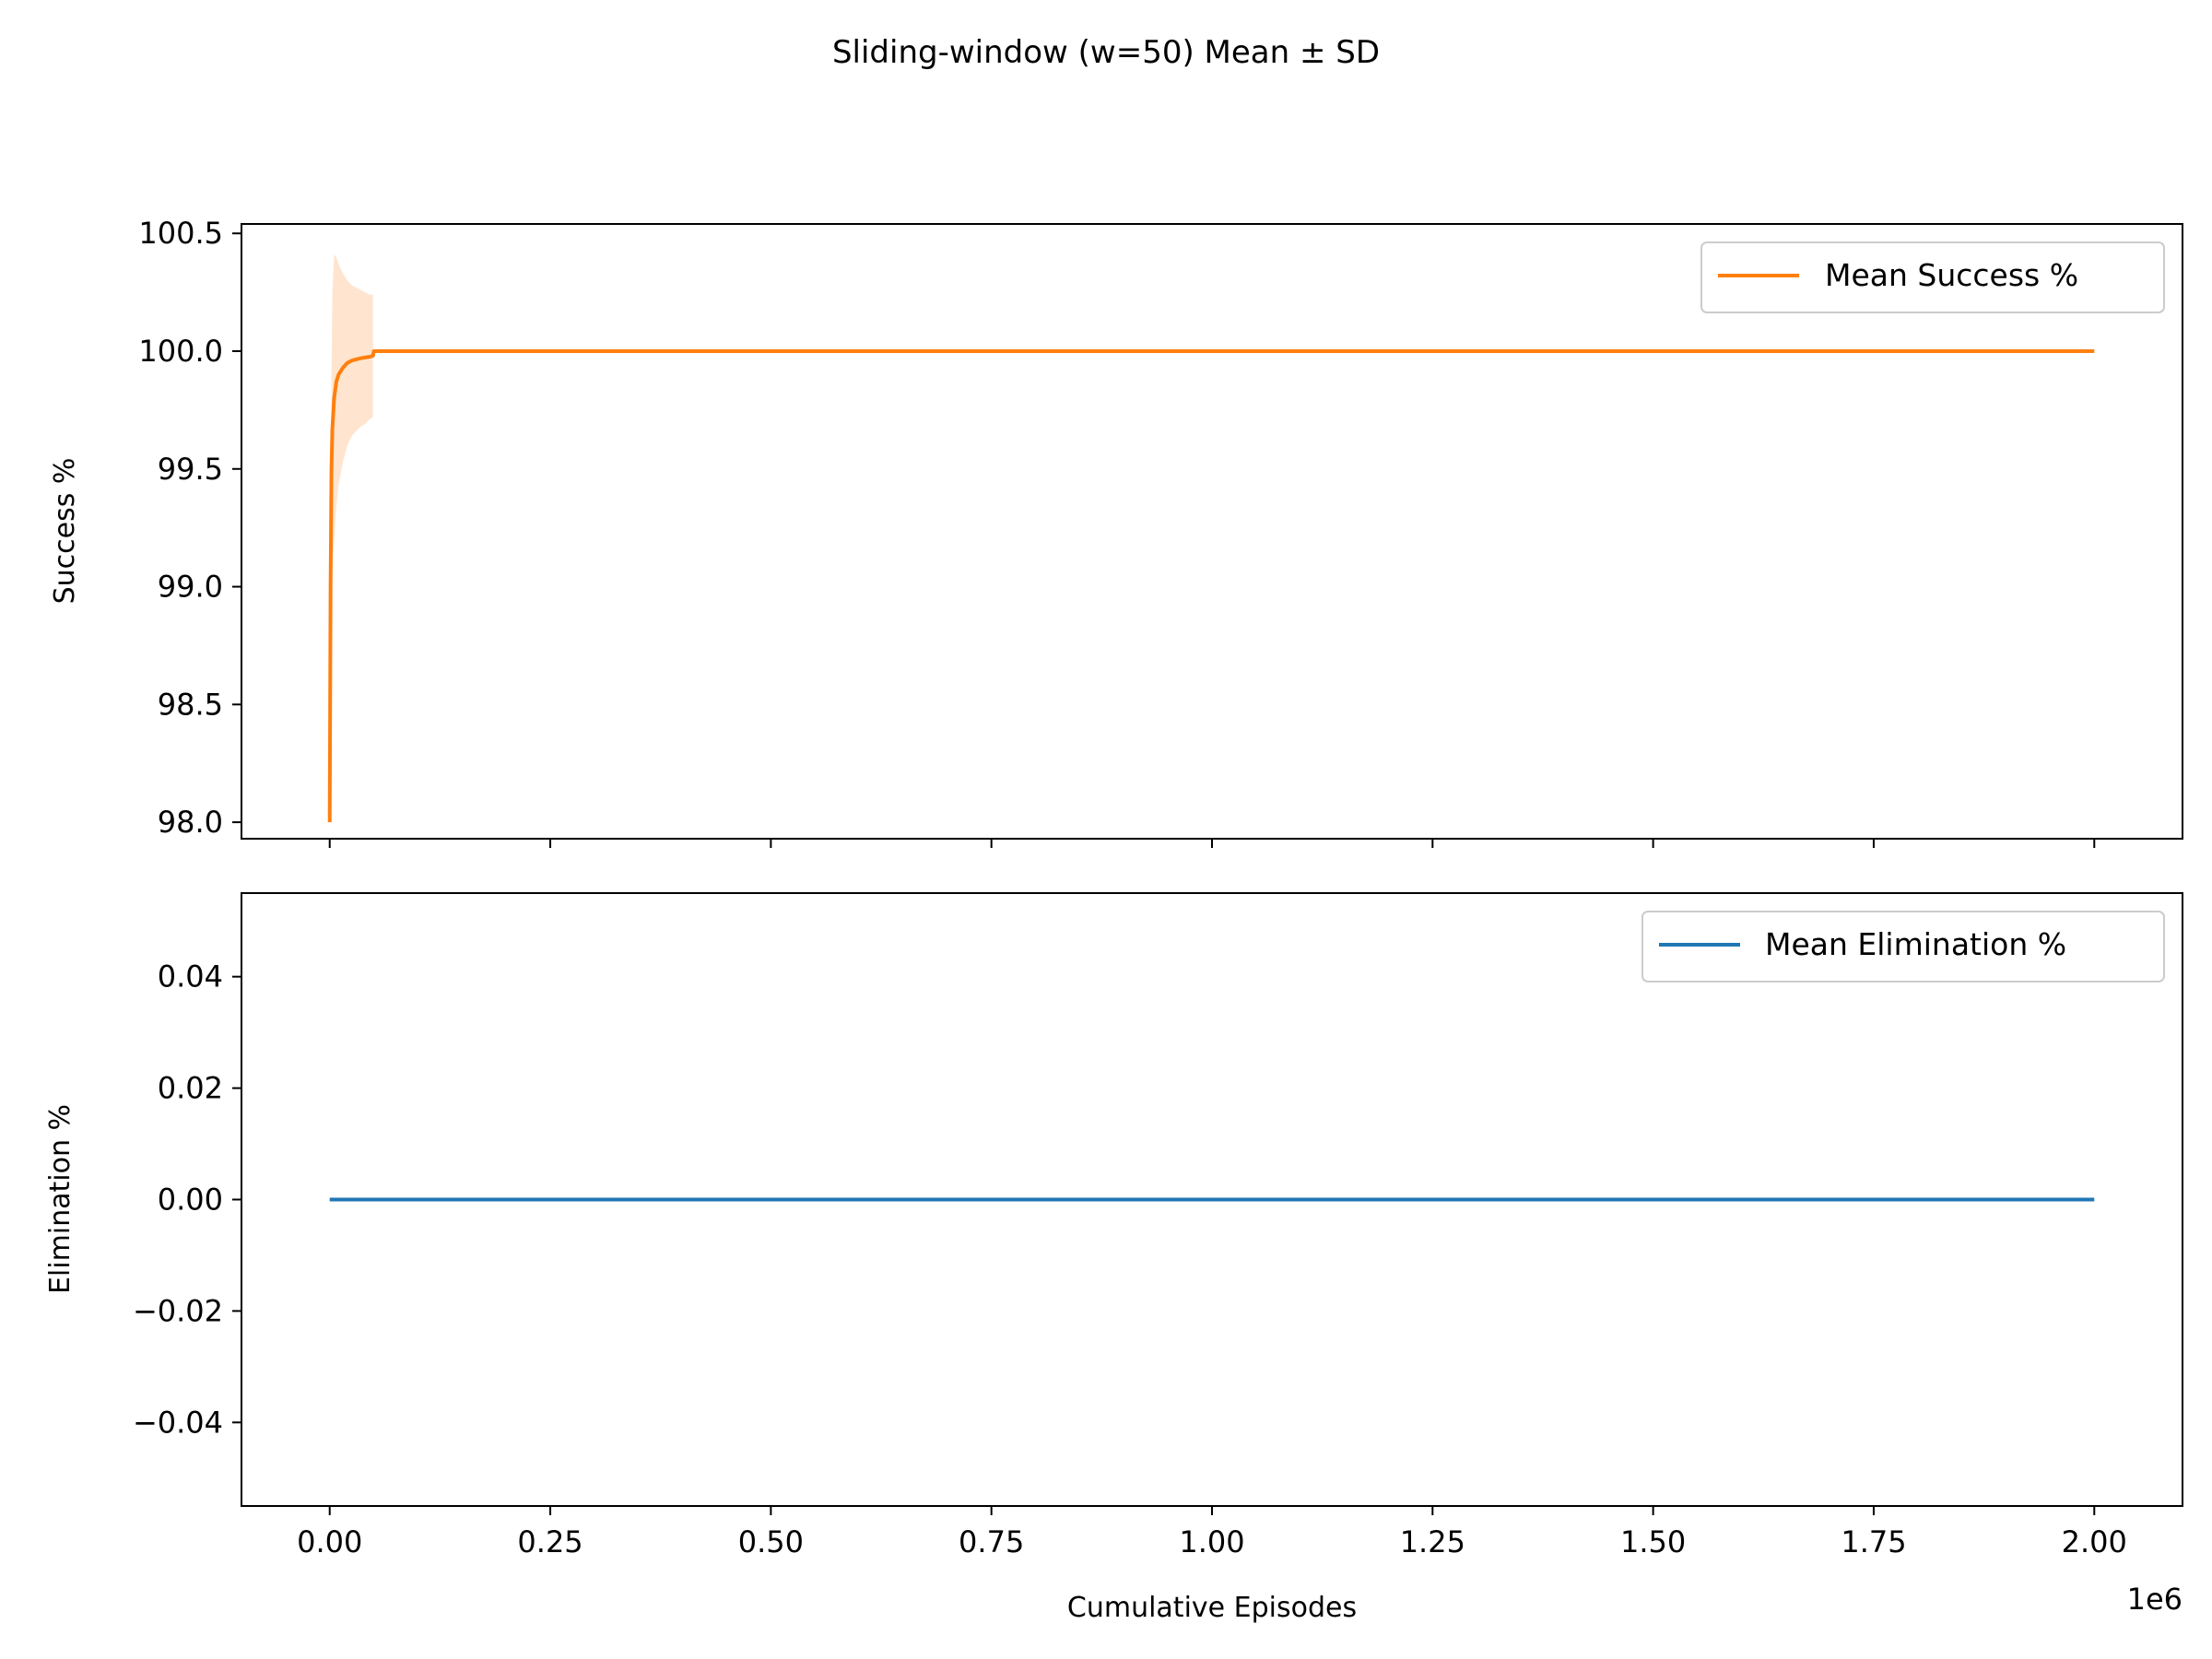 This screenshot has height=1659, width=2212. I want to click on x-tick-label: 1.50, so click(1653, 1541).